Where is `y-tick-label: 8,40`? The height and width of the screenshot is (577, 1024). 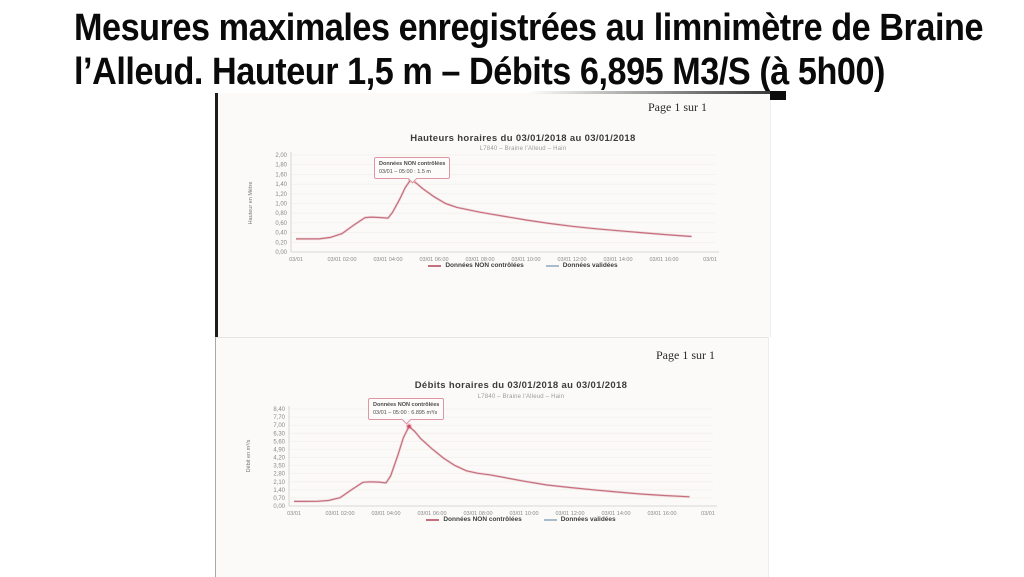 y-tick-label: 8,40 is located at coordinates (279, 410).